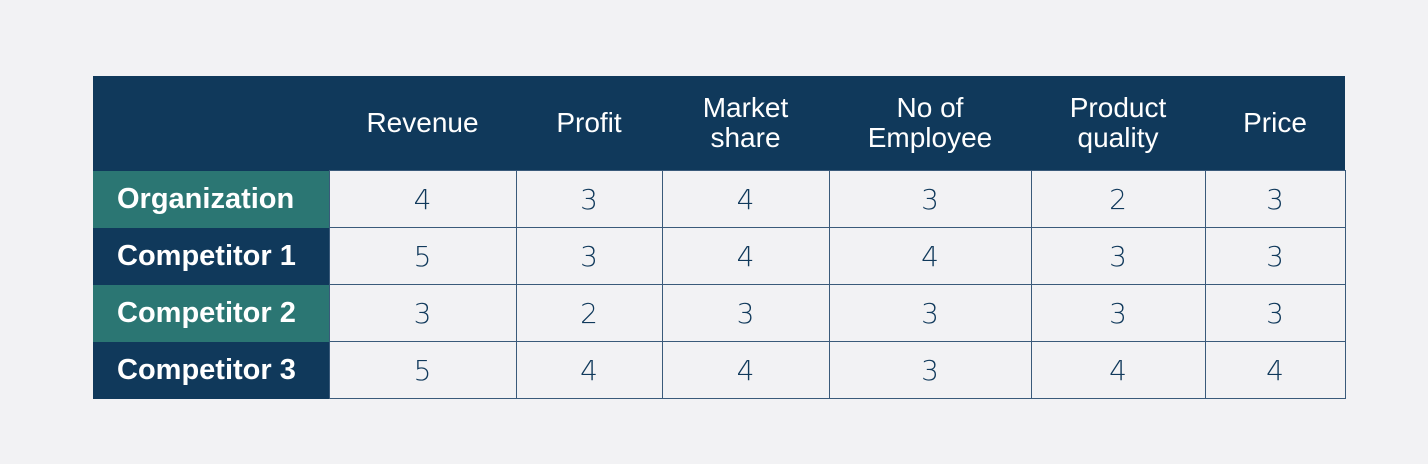  I want to click on column-header: No of Employee, so click(930, 123).